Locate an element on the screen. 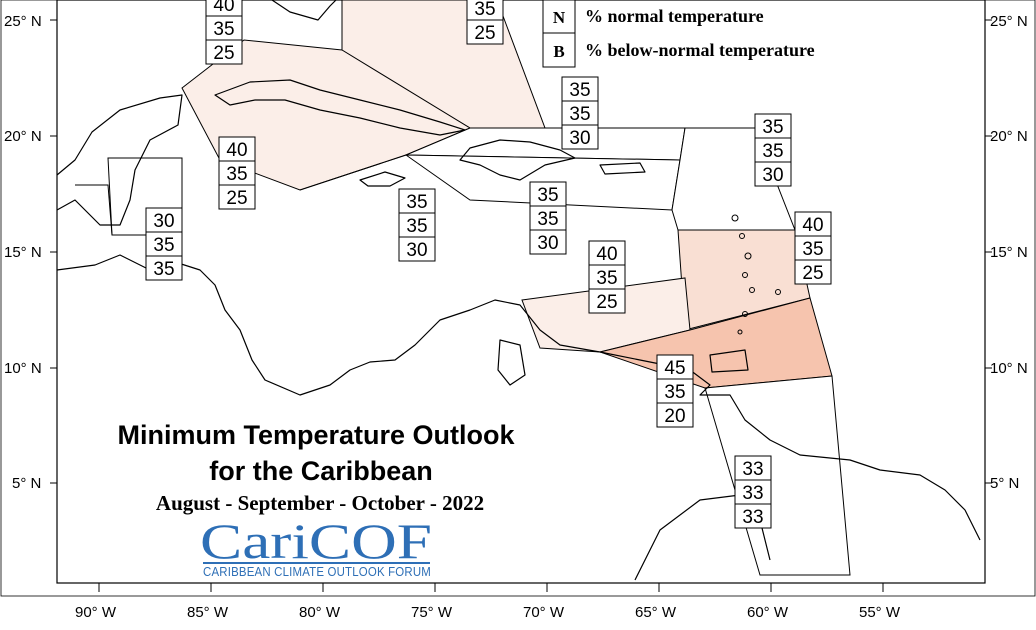 The height and width of the screenshot is (630, 1036). lat-label-25-left: 25° N is located at coordinates (23, 21).